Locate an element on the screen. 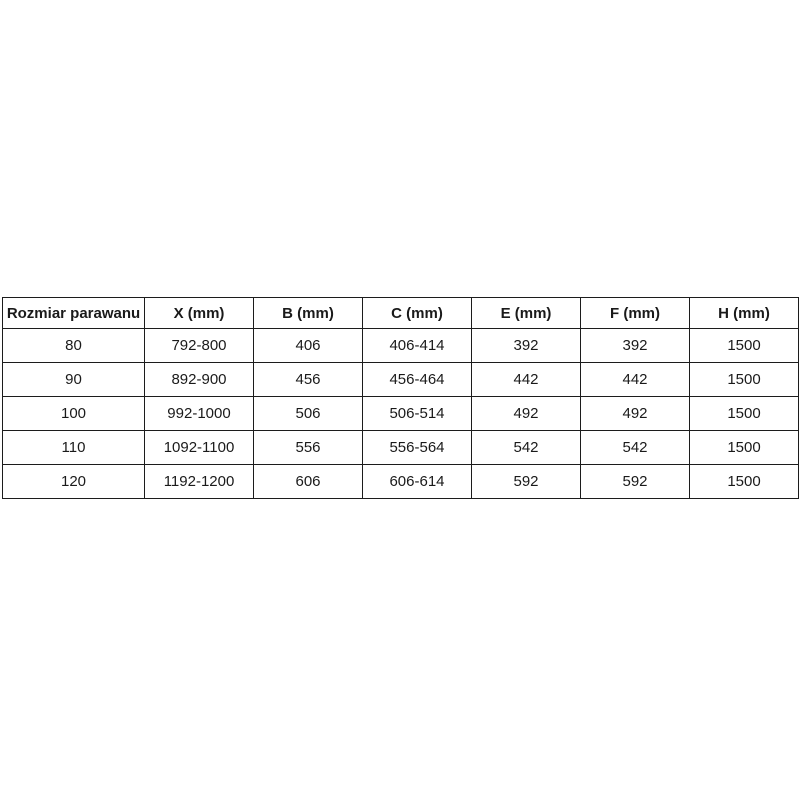  column-header-0: Rozmiar parawanu is located at coordinates (73, 313).